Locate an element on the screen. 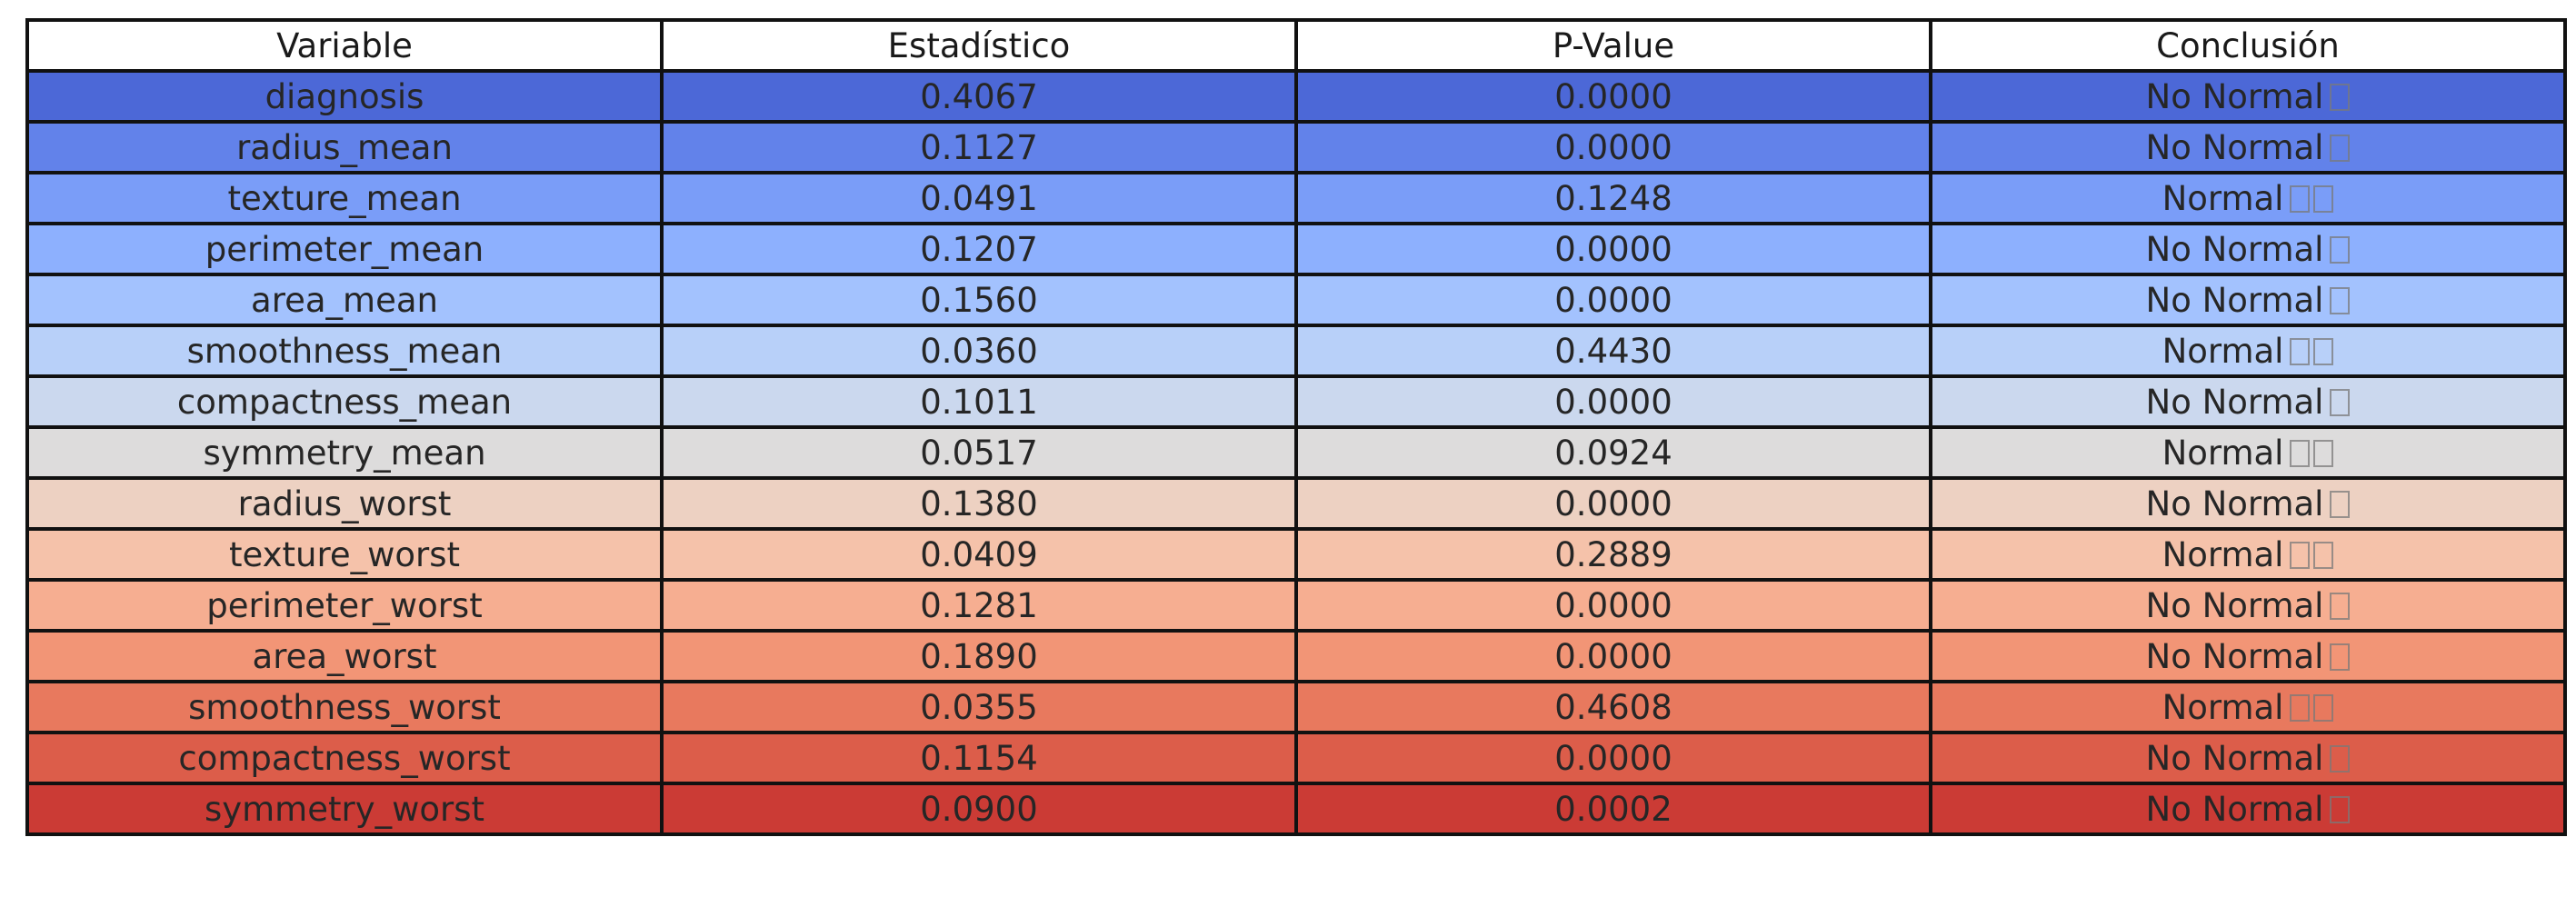  cell-statistic: 0.4067 is located at coordinates (979, 96).